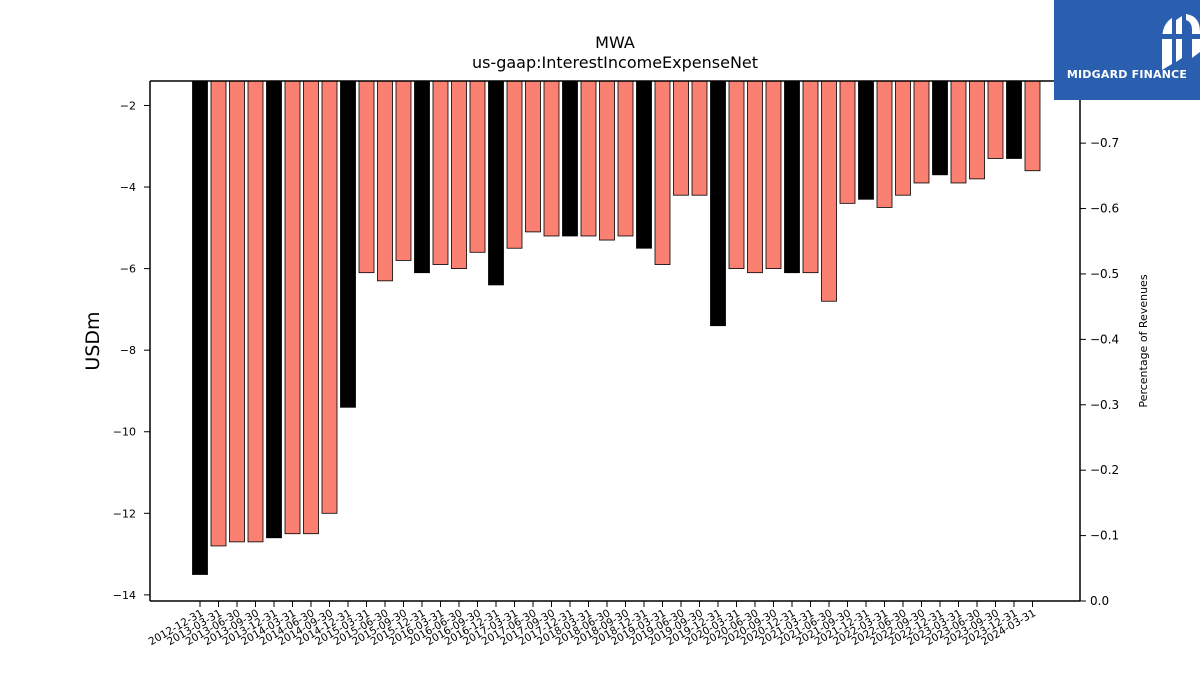 This screenshot has width=1200, height=675. I want to click on y-tick-label: −4, so click(128, 187).